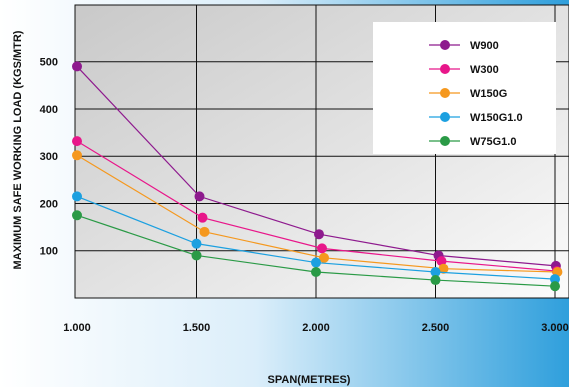 Image resolution: width=569 pixels, height=387 pixels. I want to click on y-axis-title: MAXIMUM SAFE WORKING LOAD (KGS/MTR), so click(18, 149).